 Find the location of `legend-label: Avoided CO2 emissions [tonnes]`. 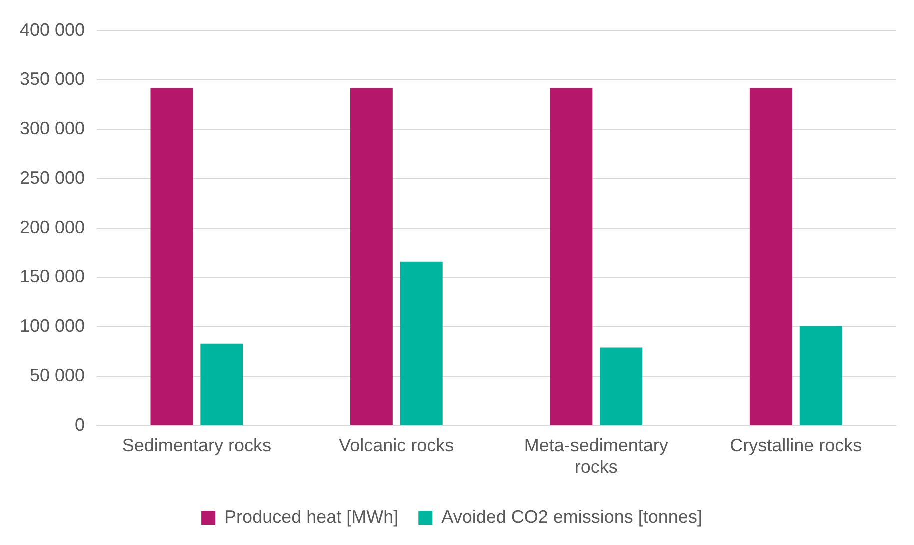

legend-label: Avoided CO2 emissions [tonnes] is located at coordinates (572, 516).